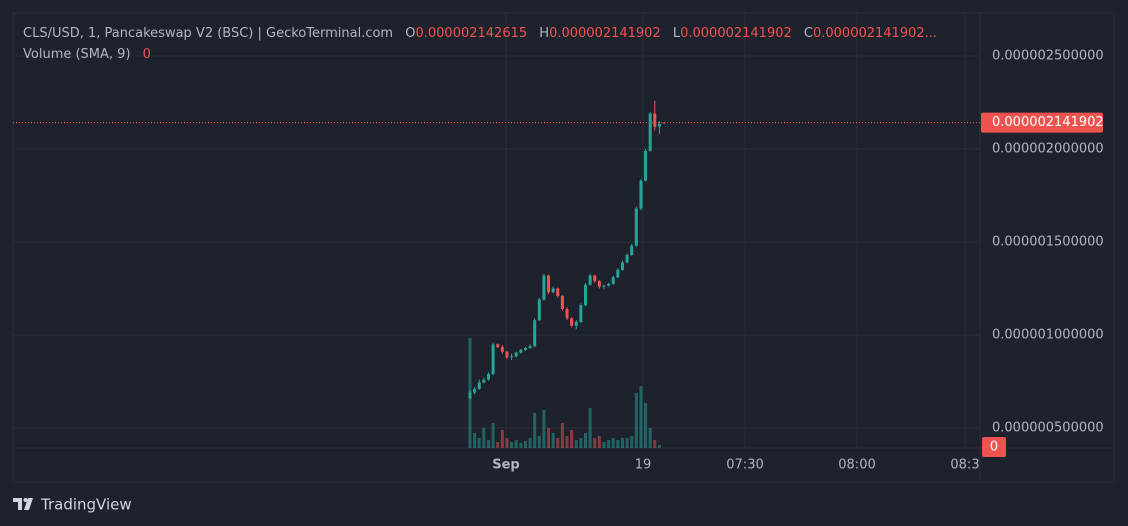 This screenshot has width=1128, height=526. What do you see at coordinates (23, 504) in the screenshot?
I see `tradingview-logo` at bounding box center [23, 504].